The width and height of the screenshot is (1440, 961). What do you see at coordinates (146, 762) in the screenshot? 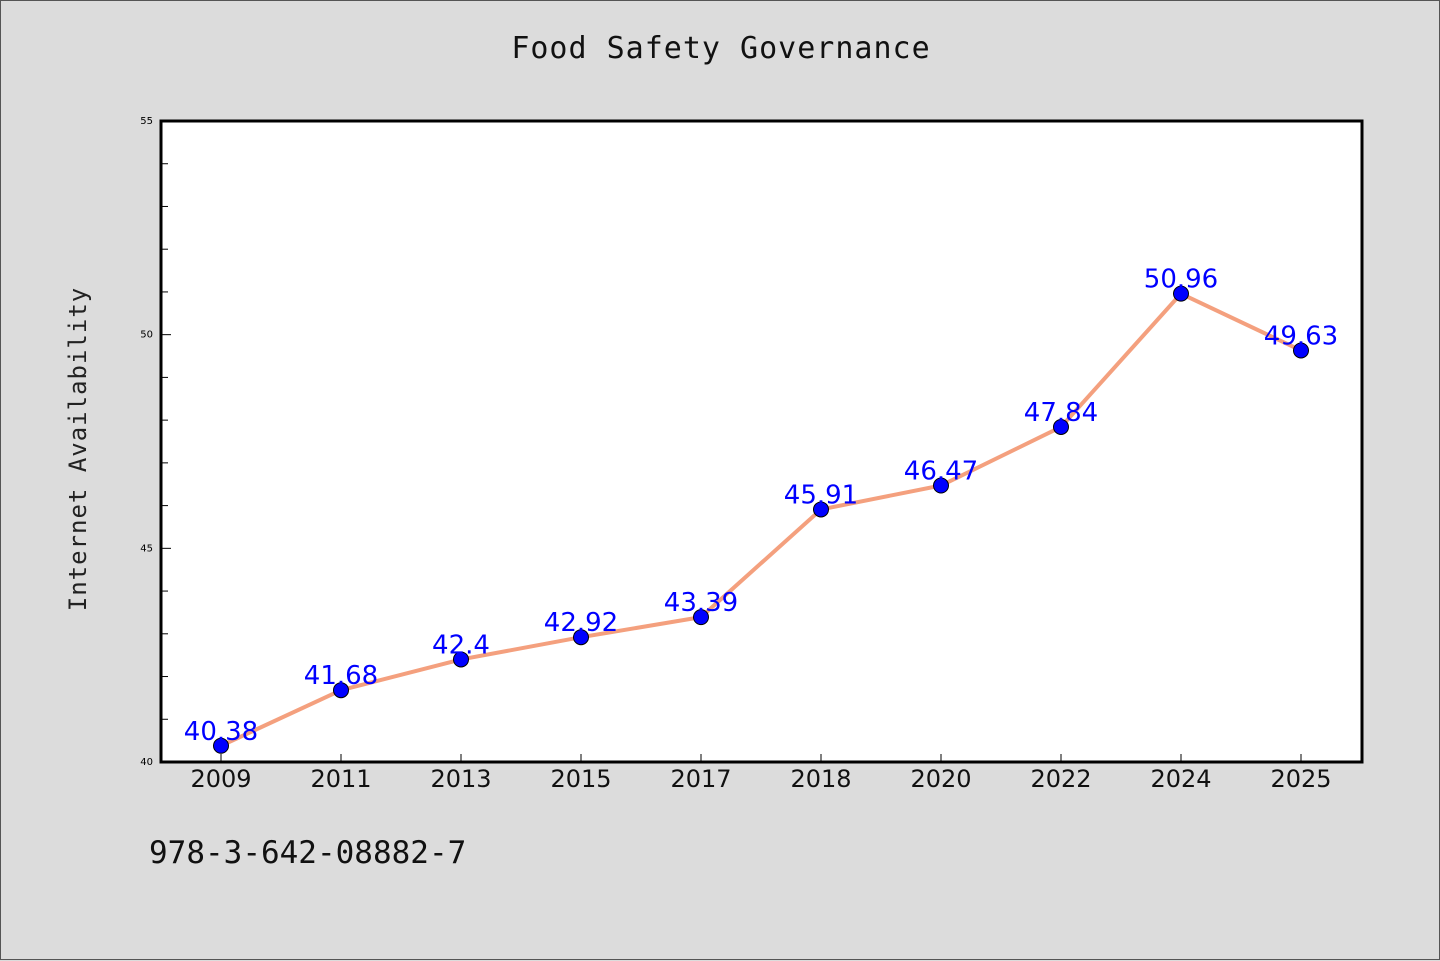
I see `y-tick-label: 40` at bounding box center [146, 762].